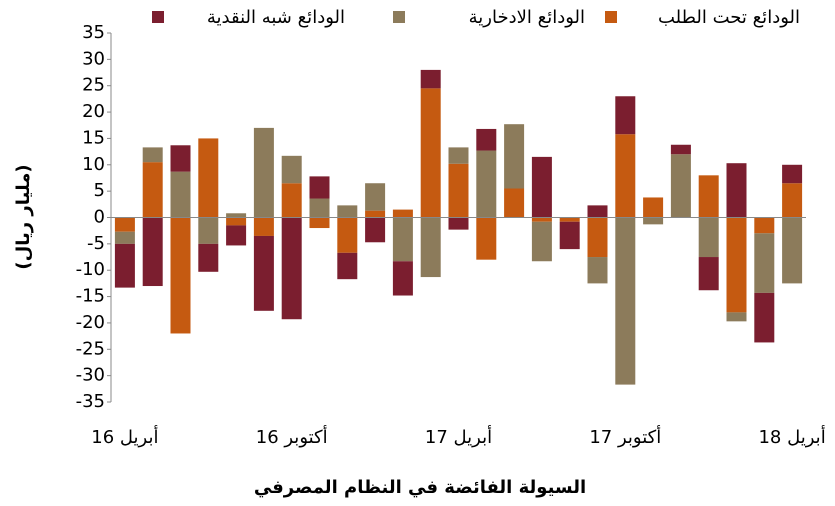 Image resolution: width=835 pixels, height=506 pixels. I want to click on x-tick-label: أبريل 16, so click(124, 436).